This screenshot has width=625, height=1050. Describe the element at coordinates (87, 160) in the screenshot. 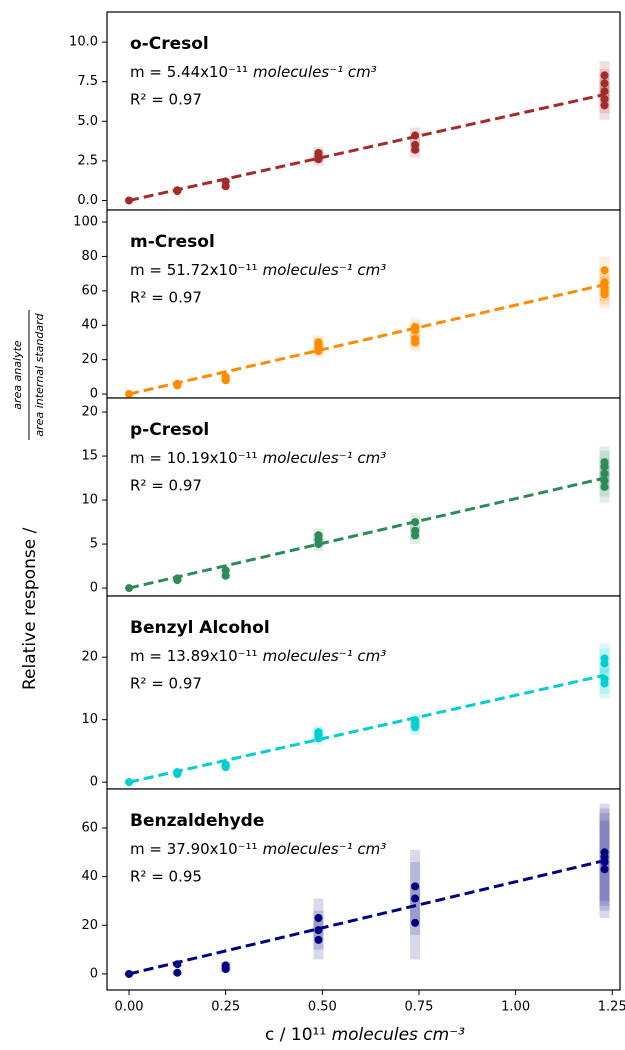

I see `y-tick-label: 2.5` at that location.